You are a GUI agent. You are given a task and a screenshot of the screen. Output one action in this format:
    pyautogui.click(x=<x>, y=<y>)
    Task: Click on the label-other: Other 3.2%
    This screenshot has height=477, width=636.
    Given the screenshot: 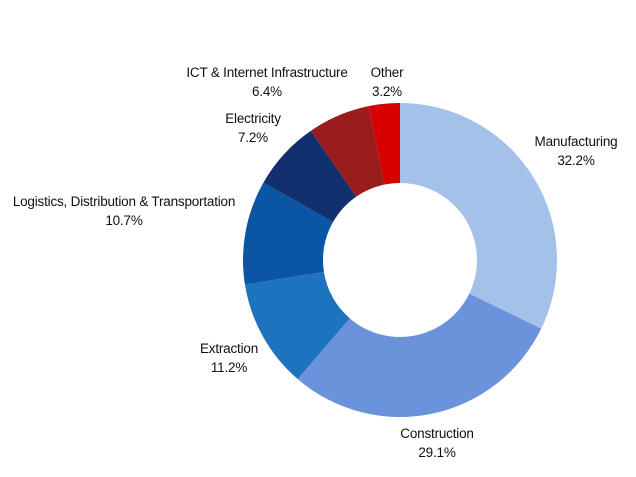 What is the action you would take?
    pyautogui.click(x=387, y=82)
    